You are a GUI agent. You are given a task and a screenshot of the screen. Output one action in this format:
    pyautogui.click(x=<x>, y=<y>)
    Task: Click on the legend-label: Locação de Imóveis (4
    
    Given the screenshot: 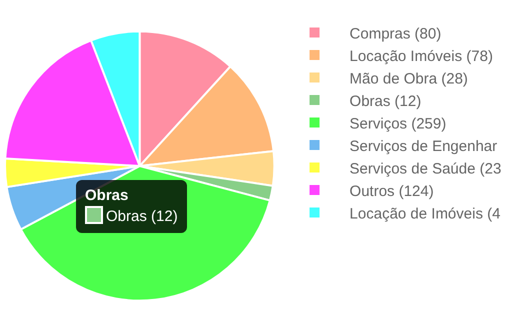 What is the action you would take?
    pyautogui.click(x=425, y=213)
    